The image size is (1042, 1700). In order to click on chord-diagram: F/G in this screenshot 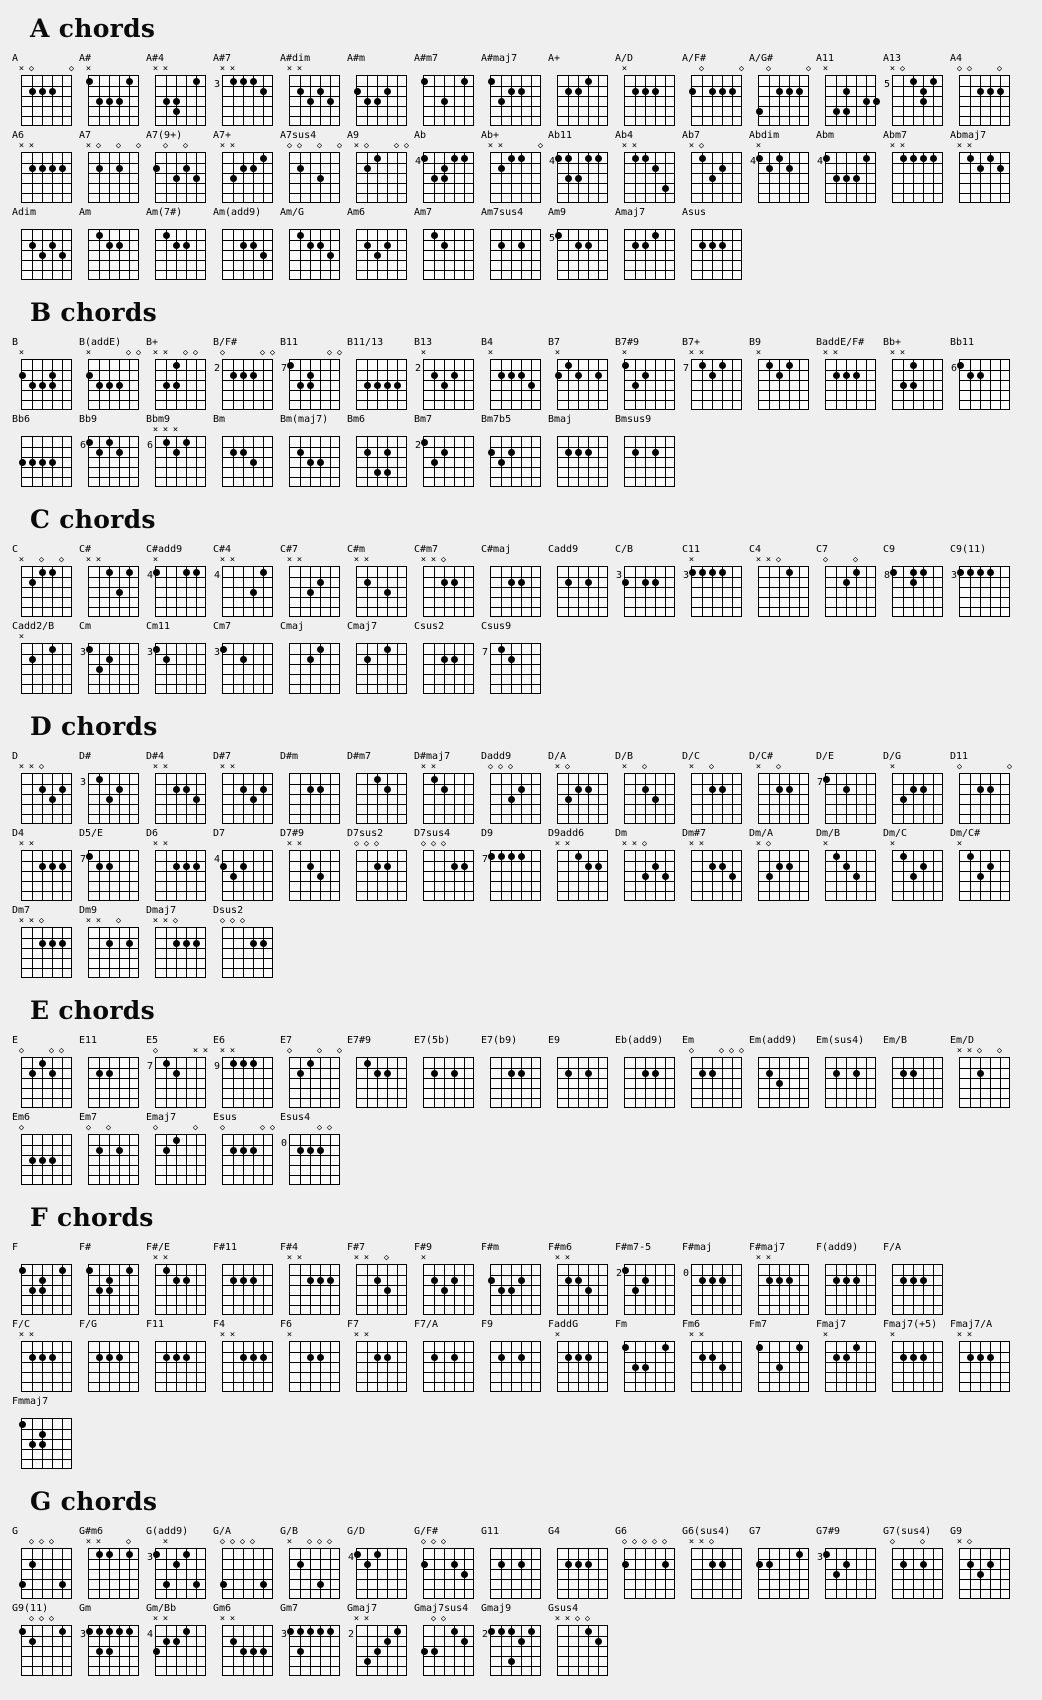, I will do `click(112, 1355)`.